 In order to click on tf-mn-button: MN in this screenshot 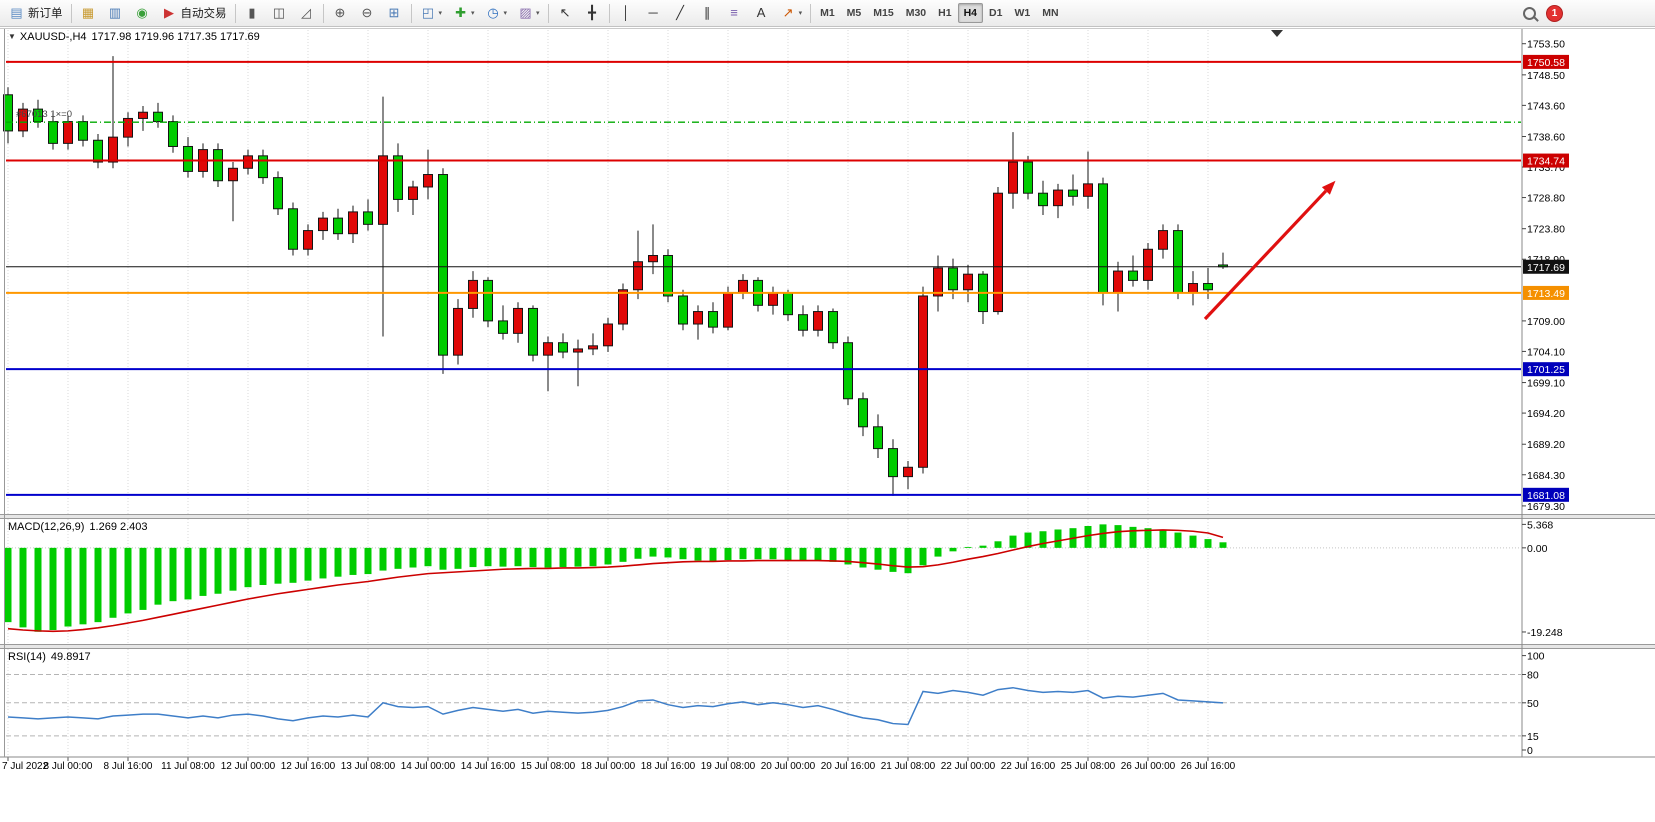, I will do `click(1050, 13)`.